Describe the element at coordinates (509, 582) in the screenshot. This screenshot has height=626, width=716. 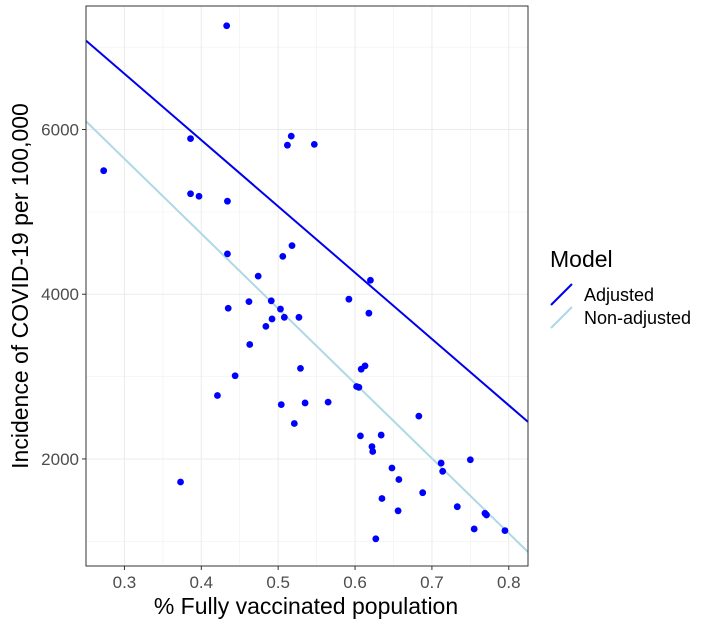
I see `x-tick-label: 0.8` at that location.